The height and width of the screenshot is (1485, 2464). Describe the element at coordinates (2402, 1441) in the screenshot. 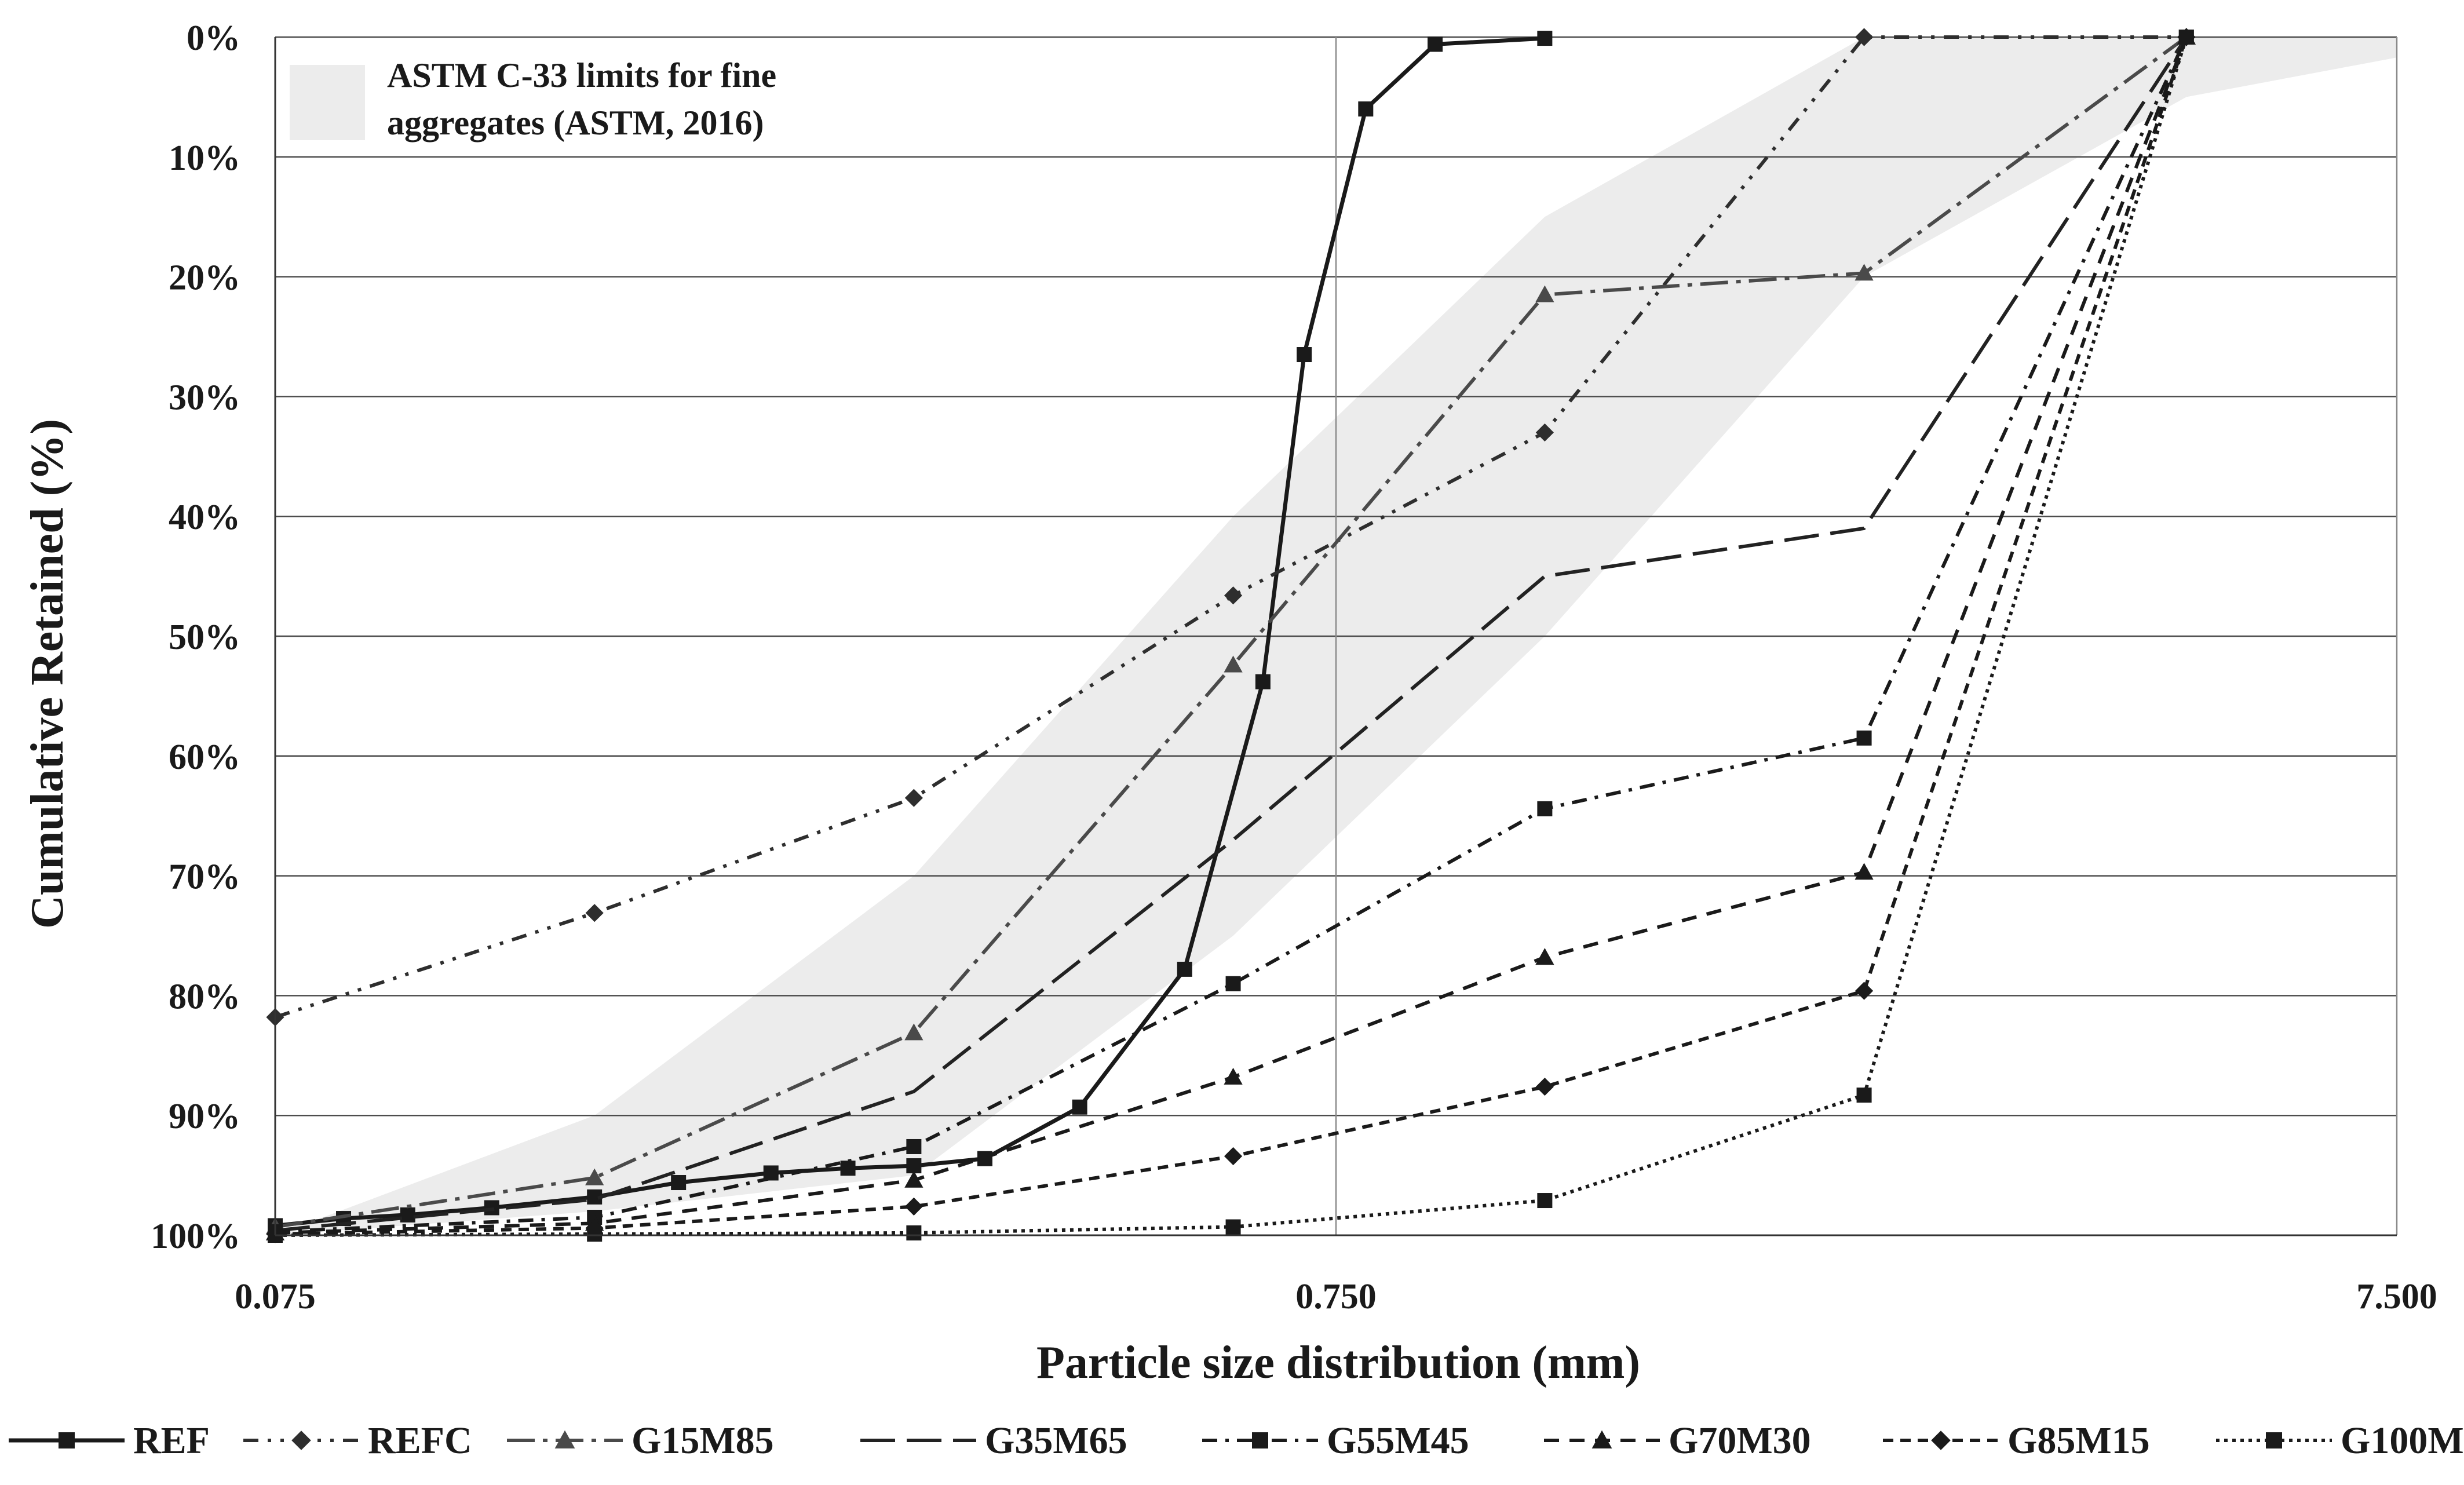

I see `legend-label-g100m0: G100M0` at that location.